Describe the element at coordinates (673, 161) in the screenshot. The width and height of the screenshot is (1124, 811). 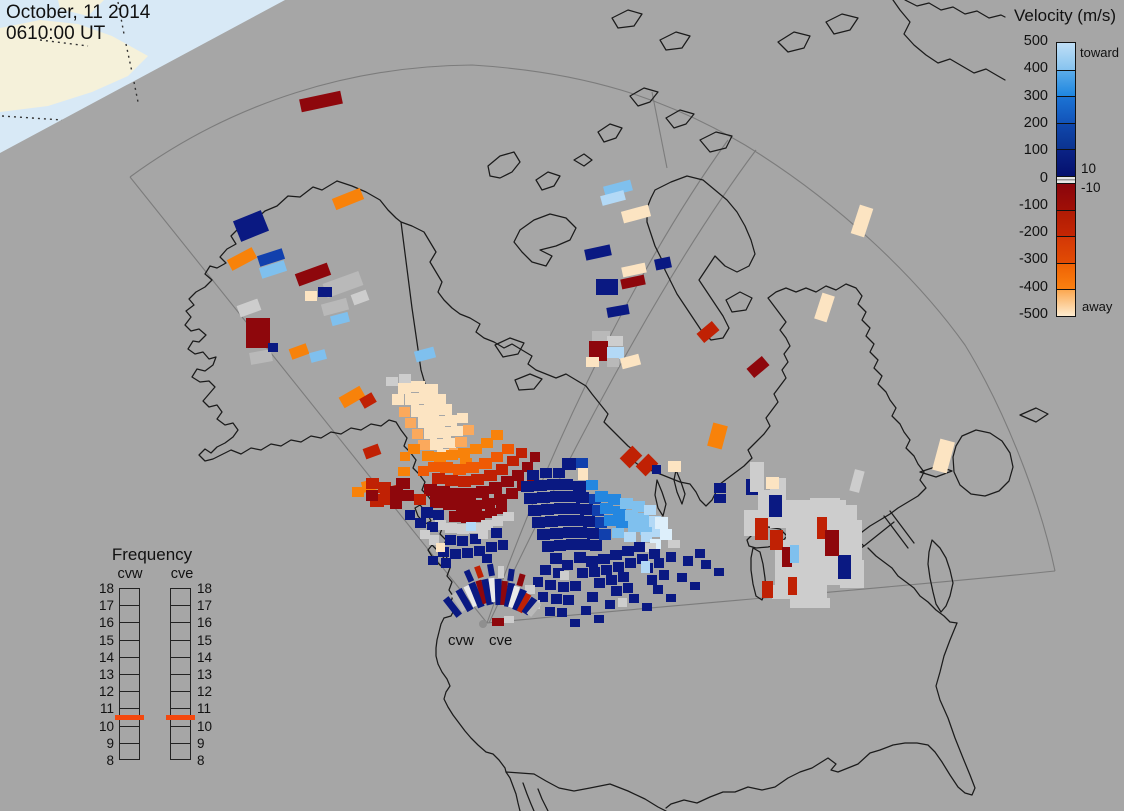
I see `coast-arctic-islands` at that location.